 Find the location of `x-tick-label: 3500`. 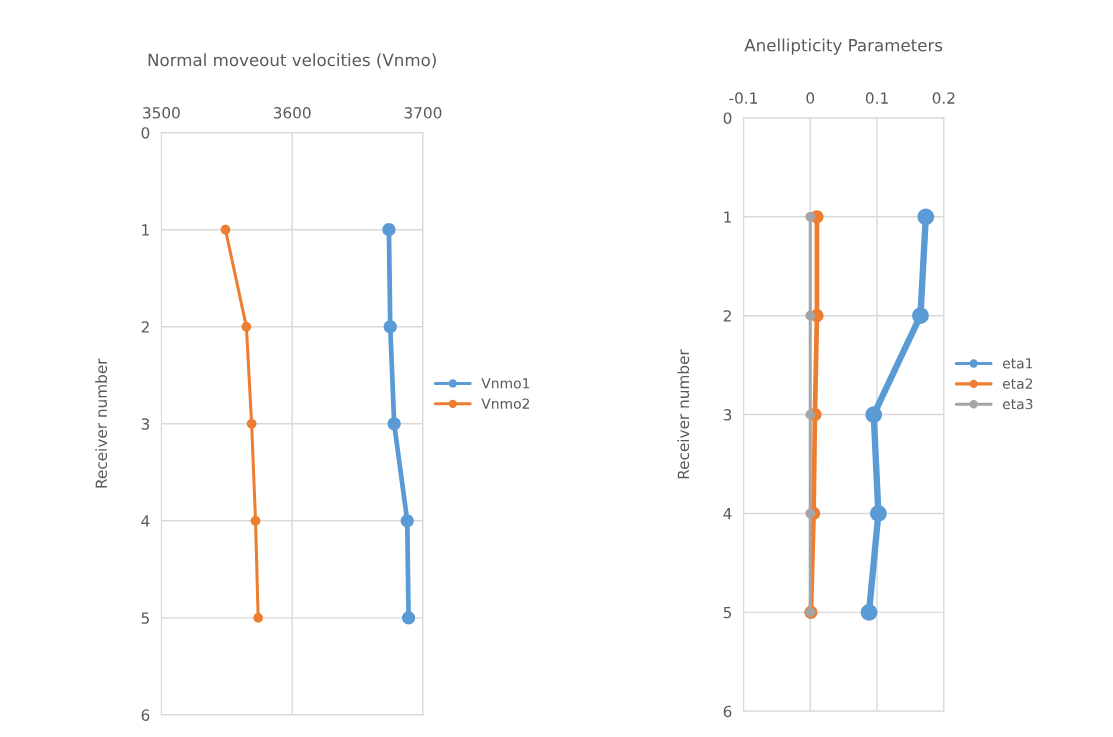

x-tick-label: 3500 is located at coordinates (161, 113).